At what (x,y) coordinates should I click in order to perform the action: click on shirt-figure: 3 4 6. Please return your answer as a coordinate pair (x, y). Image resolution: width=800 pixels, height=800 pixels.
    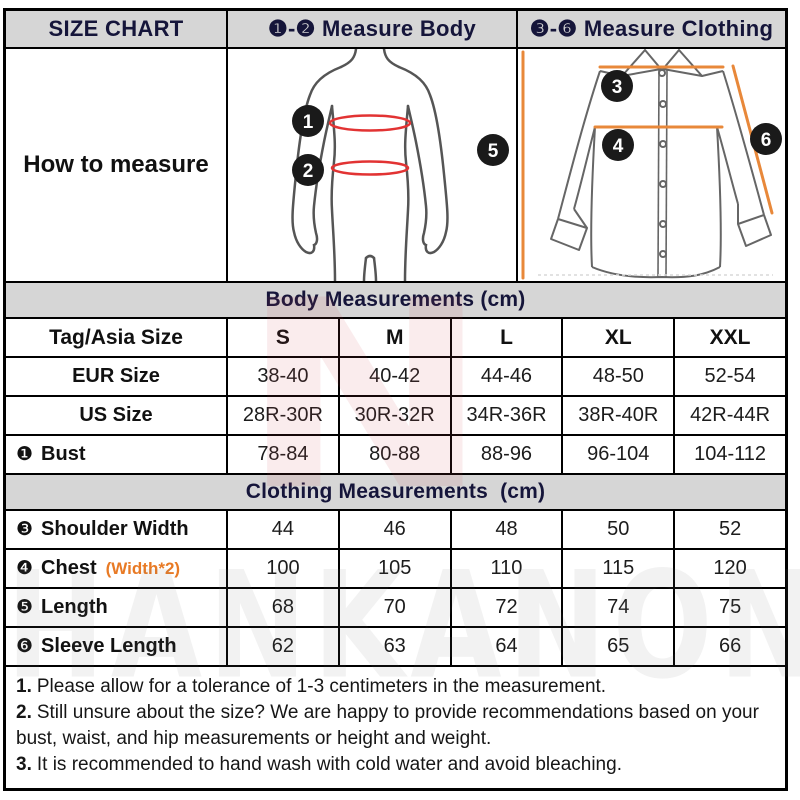
    Looking at the image, I should click on (651, 164).